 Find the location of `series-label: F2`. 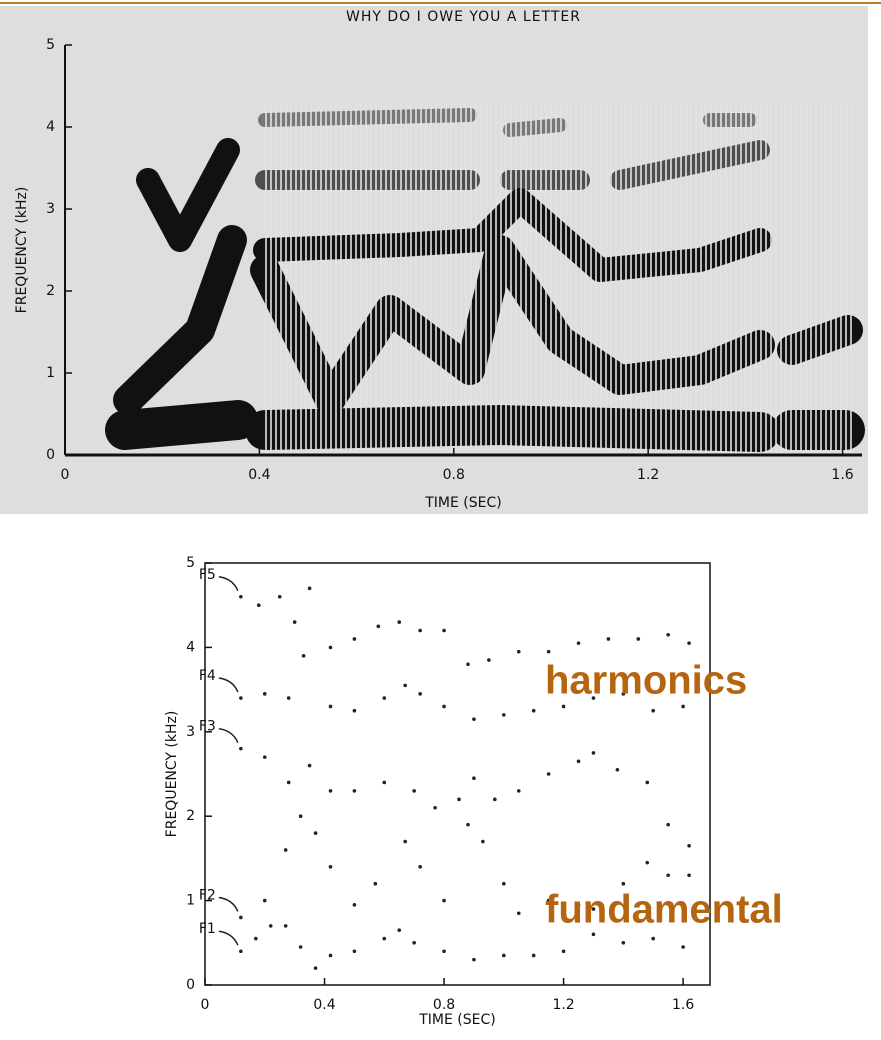

series-label: F2 is located at coordinates (207, 895).